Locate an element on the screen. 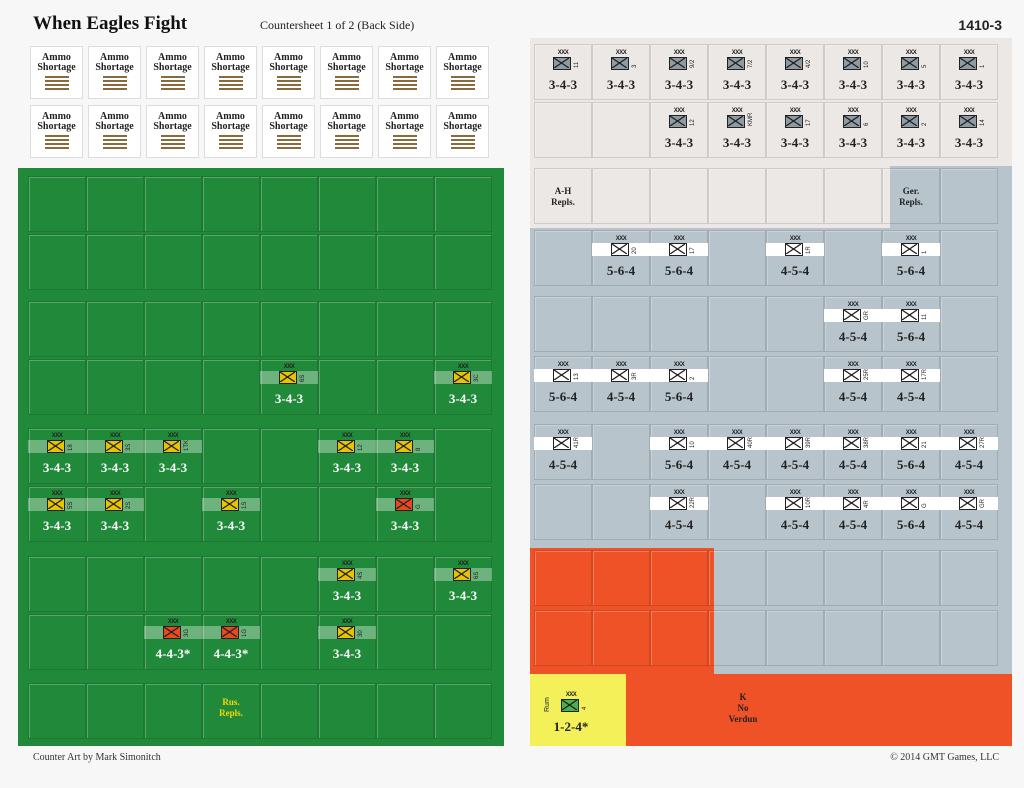  unit-counter: XXX 5S 3-4-3 is located at coordinates (57, 516).